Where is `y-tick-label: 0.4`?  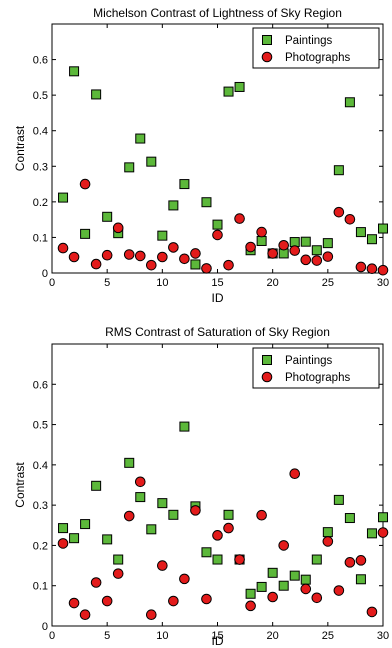
y-tick-label: 0.4 is located at coordinates (40, 132).